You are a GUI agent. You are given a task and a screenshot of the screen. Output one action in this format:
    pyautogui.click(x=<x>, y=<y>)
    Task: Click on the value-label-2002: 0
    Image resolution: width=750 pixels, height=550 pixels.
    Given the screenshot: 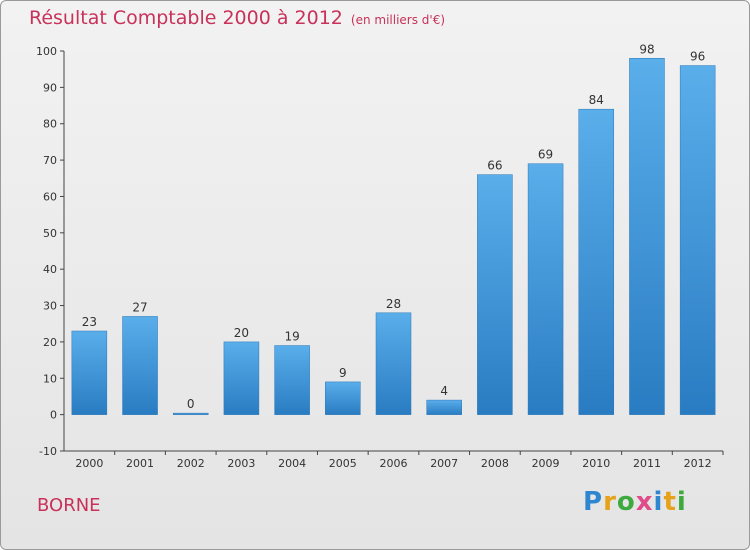 What is the action you would take?
    pyautogui.click(x=191, y=404)
    